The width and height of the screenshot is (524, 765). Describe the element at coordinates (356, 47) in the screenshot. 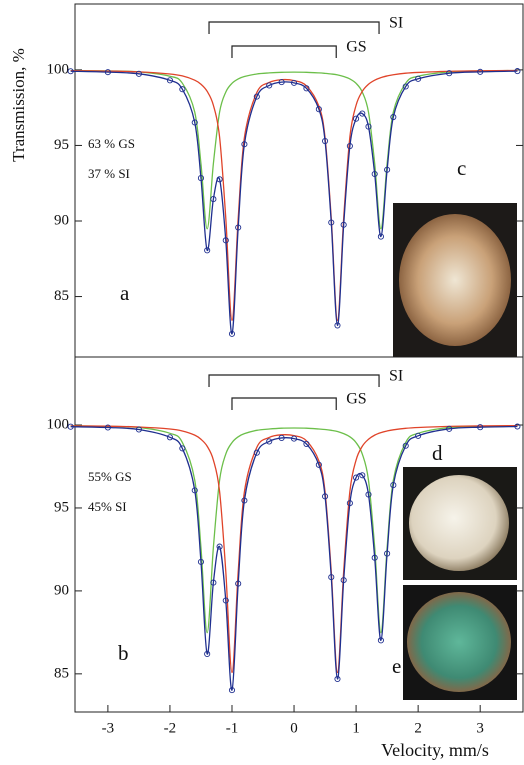

I see `doublet-label: GS` at that location.